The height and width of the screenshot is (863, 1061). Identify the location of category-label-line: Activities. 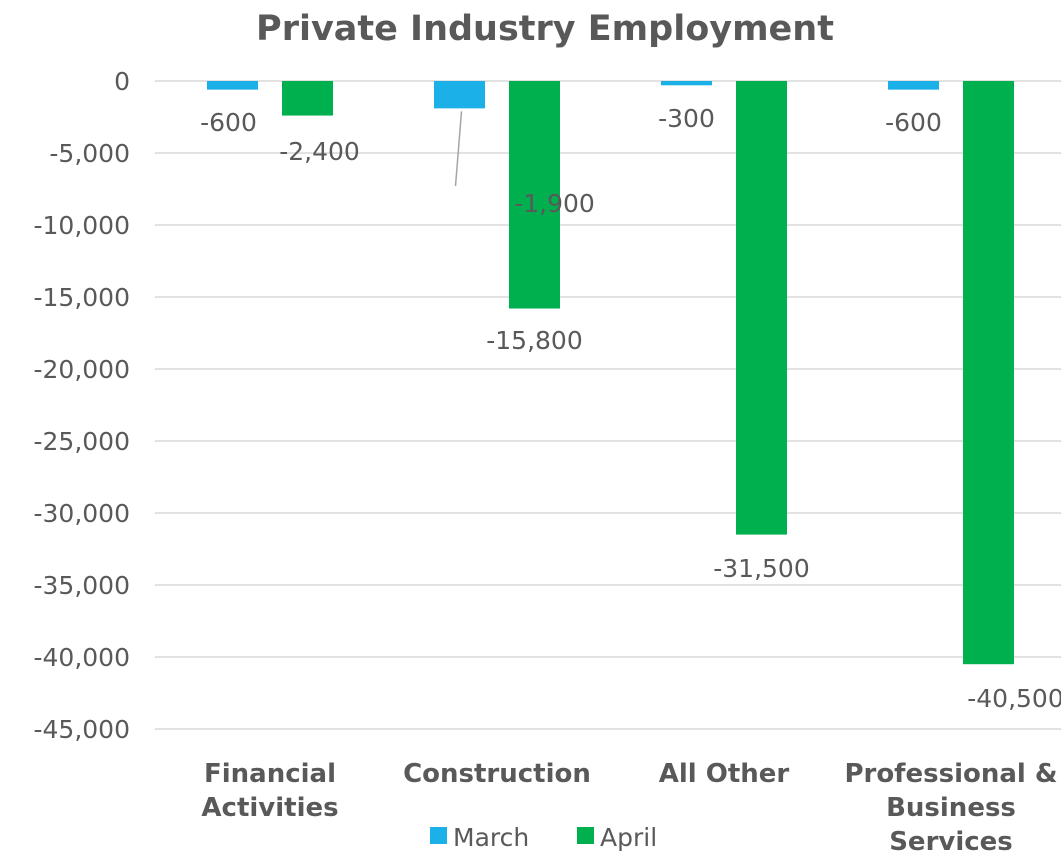
(269, 808).